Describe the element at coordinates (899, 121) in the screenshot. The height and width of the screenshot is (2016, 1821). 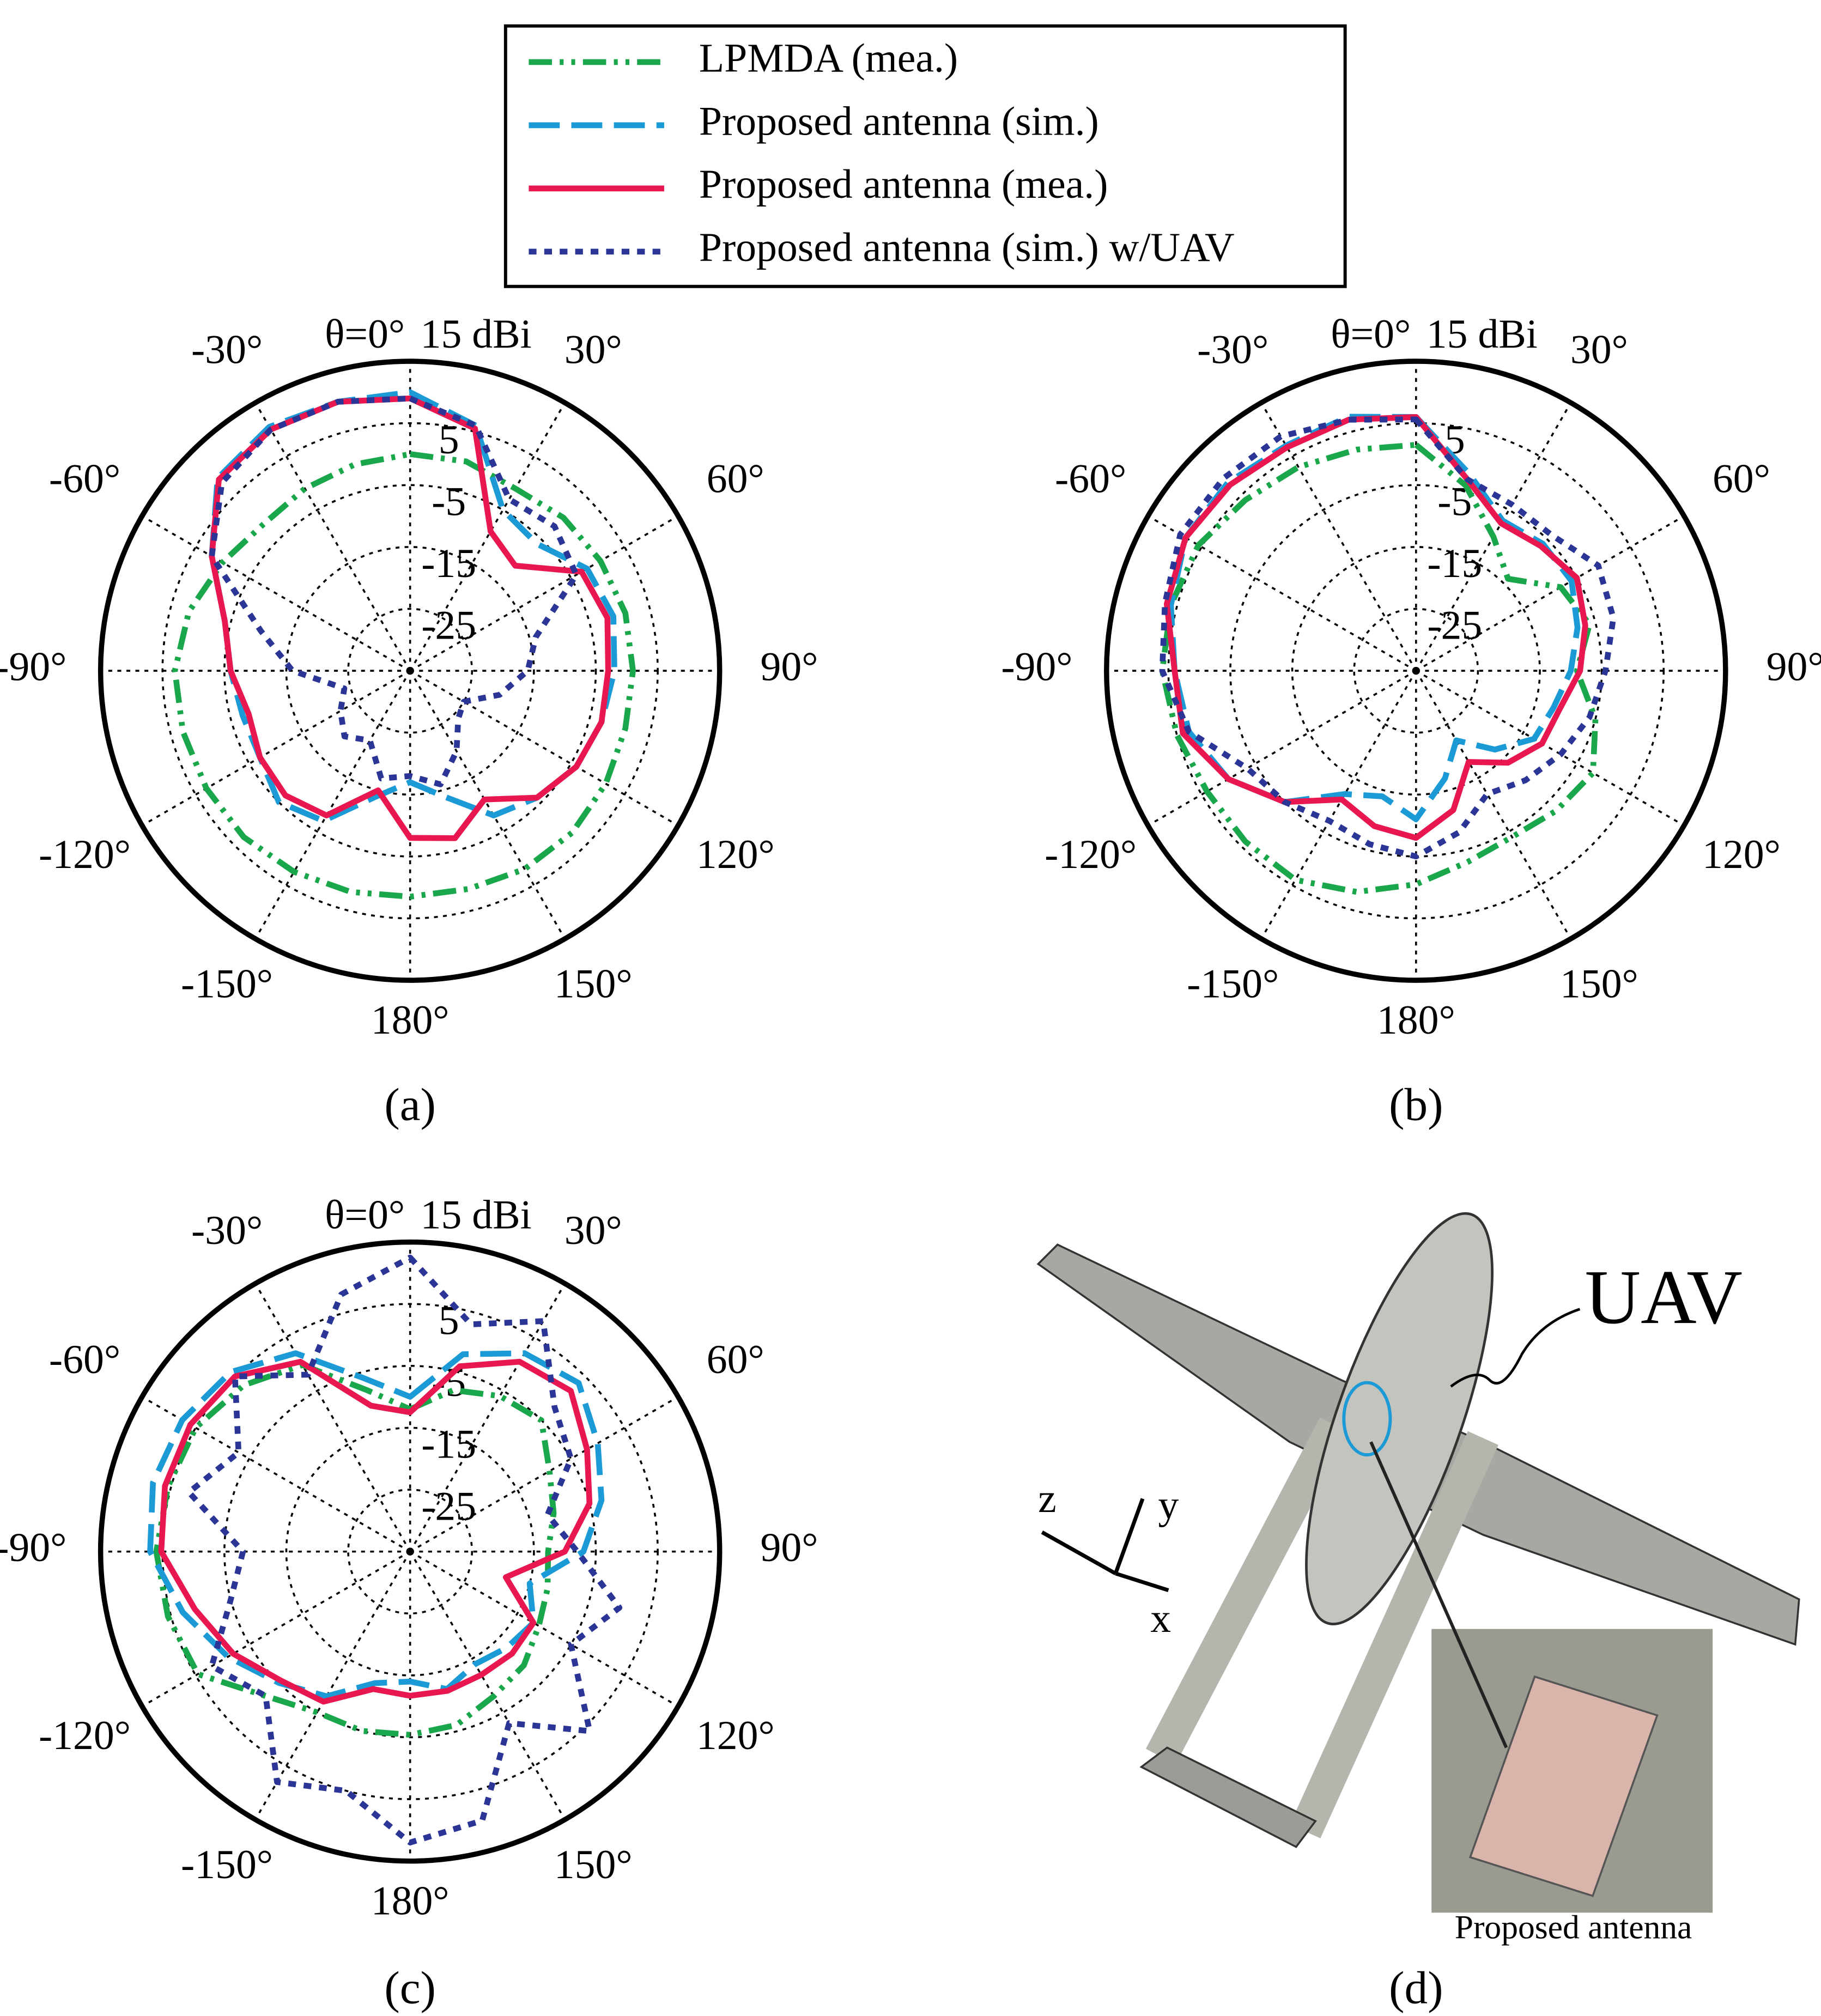
I see `legend-label: Proposed antenna (sim.)` at that location.